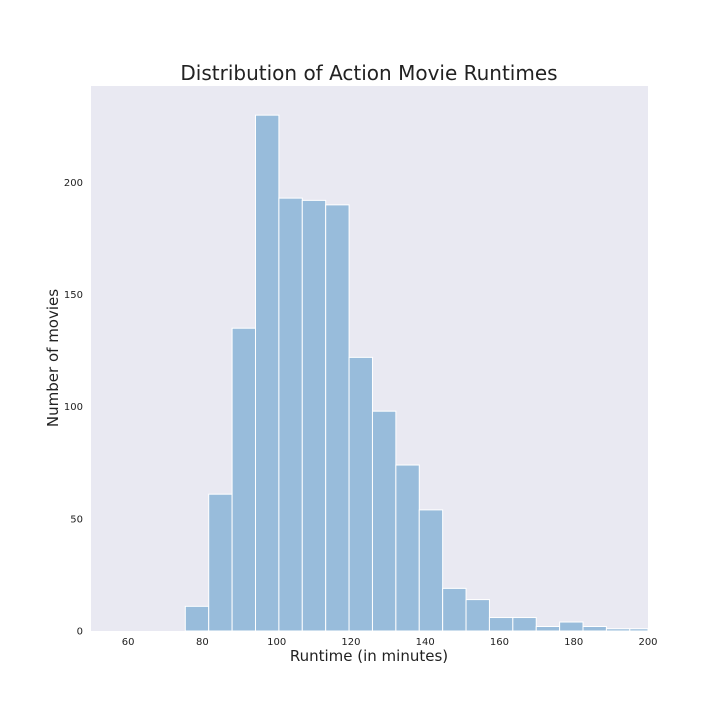 Image resolution: width=720 pixels, height=720 pixels. Describe the element at coordinates (425, 642) in the screenshot. I see `x-tick-label: 140` at that location.